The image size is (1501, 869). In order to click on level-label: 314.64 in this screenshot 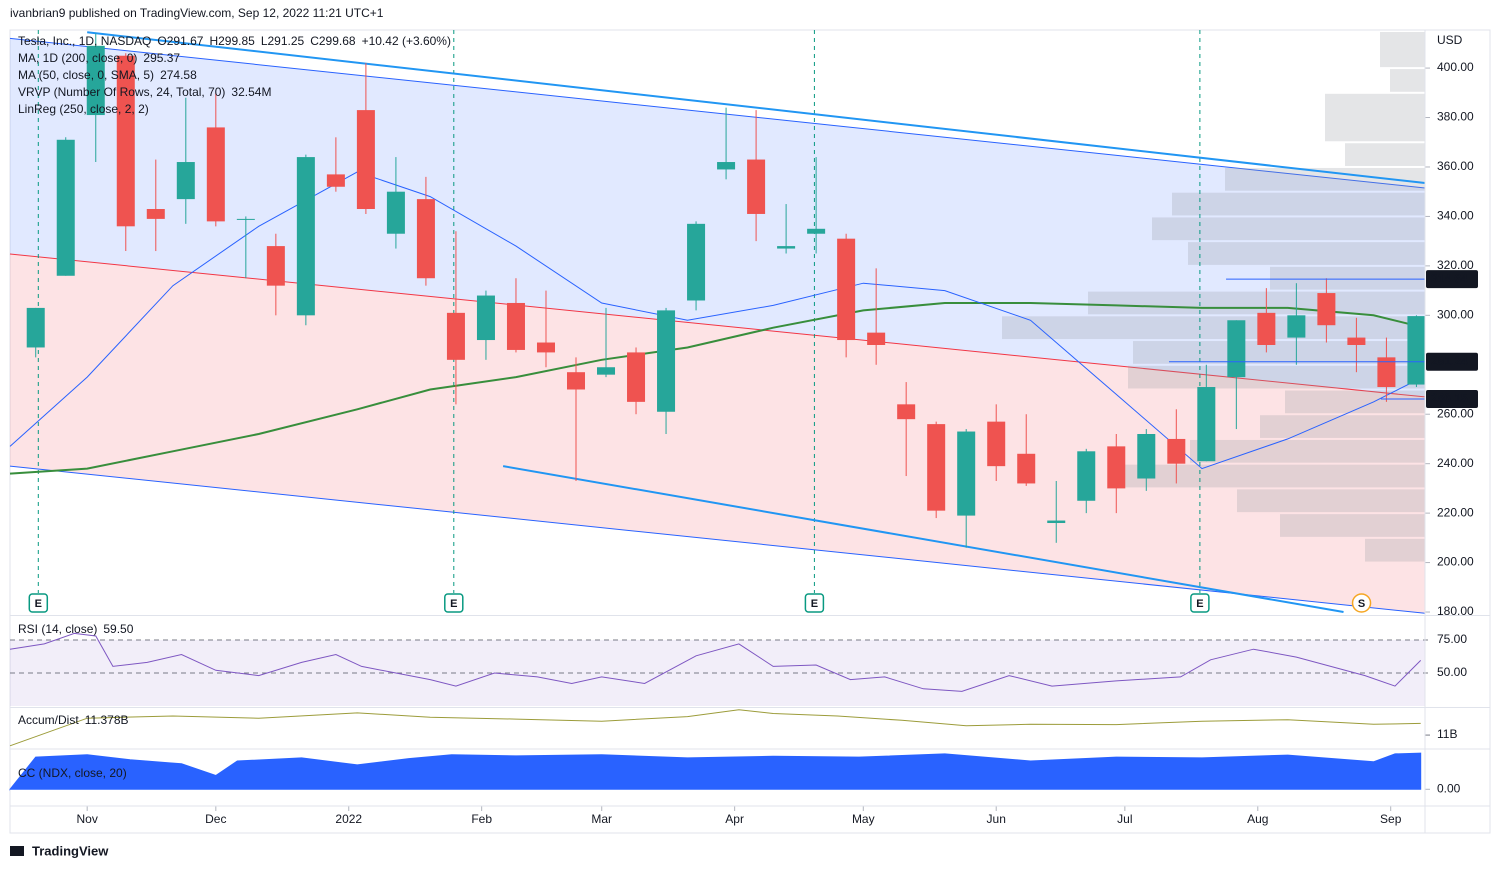, I will do `click(1449, 278)`.